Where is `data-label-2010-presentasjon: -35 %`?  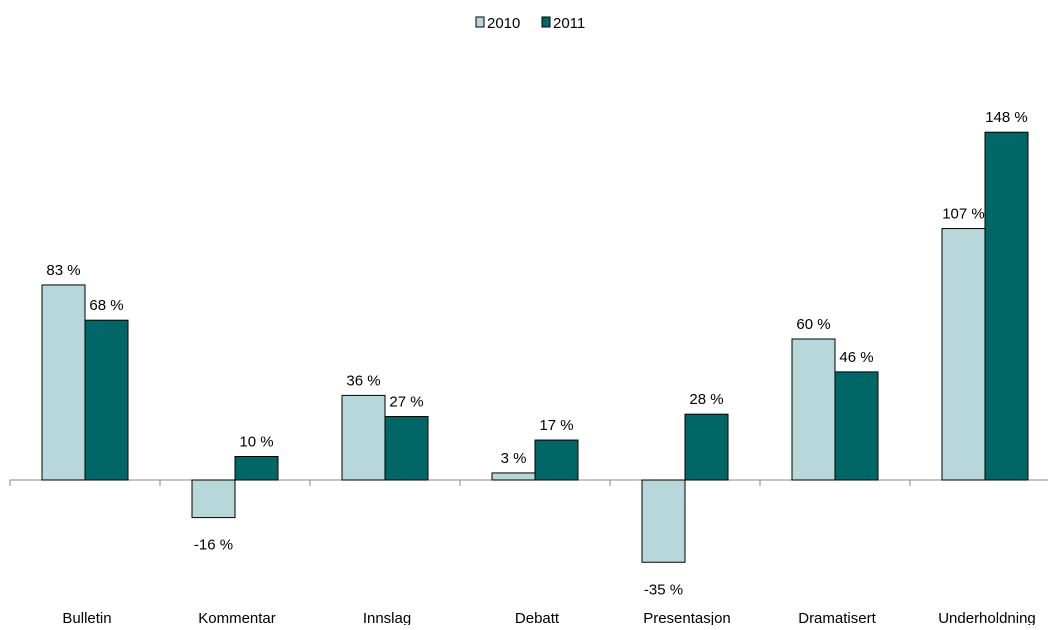
data-label-2010-presentasjon: -35 % is located at coordinates (663, 589).